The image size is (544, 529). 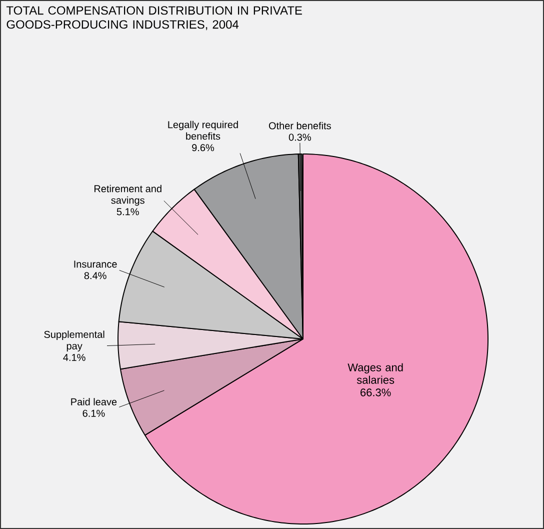 What do you see at coordinates (299, 137) in the screenshot?
I see `data-label: 0.3%` at bounding box center [299, 137].